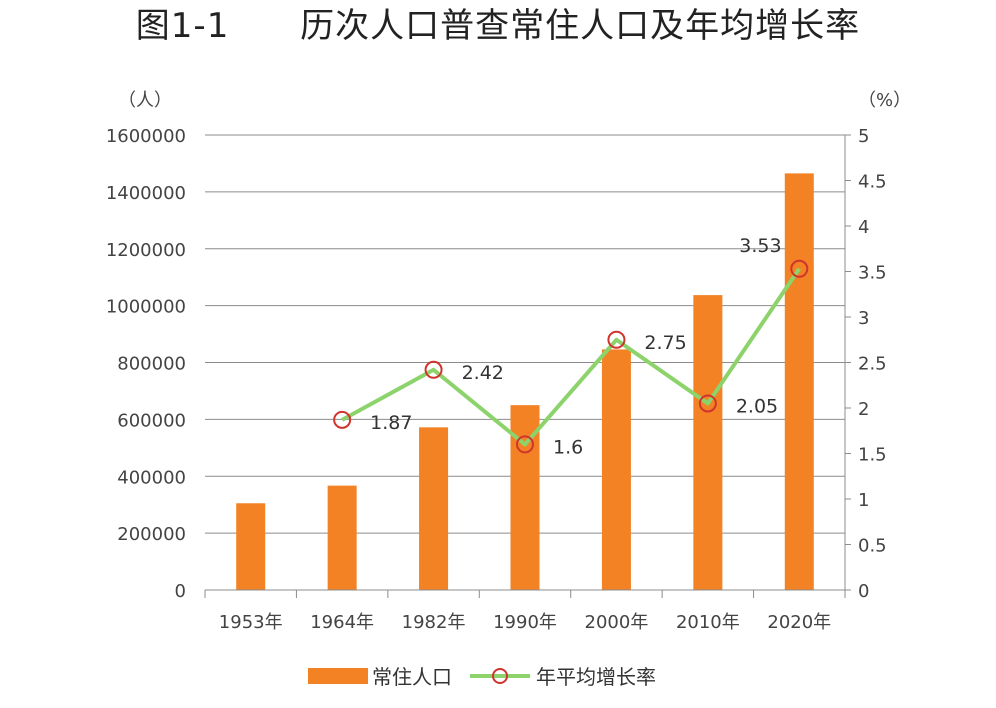 Image resolution: width=996 pixels, height=708 pixels. I want to click on right-tick-label: 0.5, so click(872, 546).